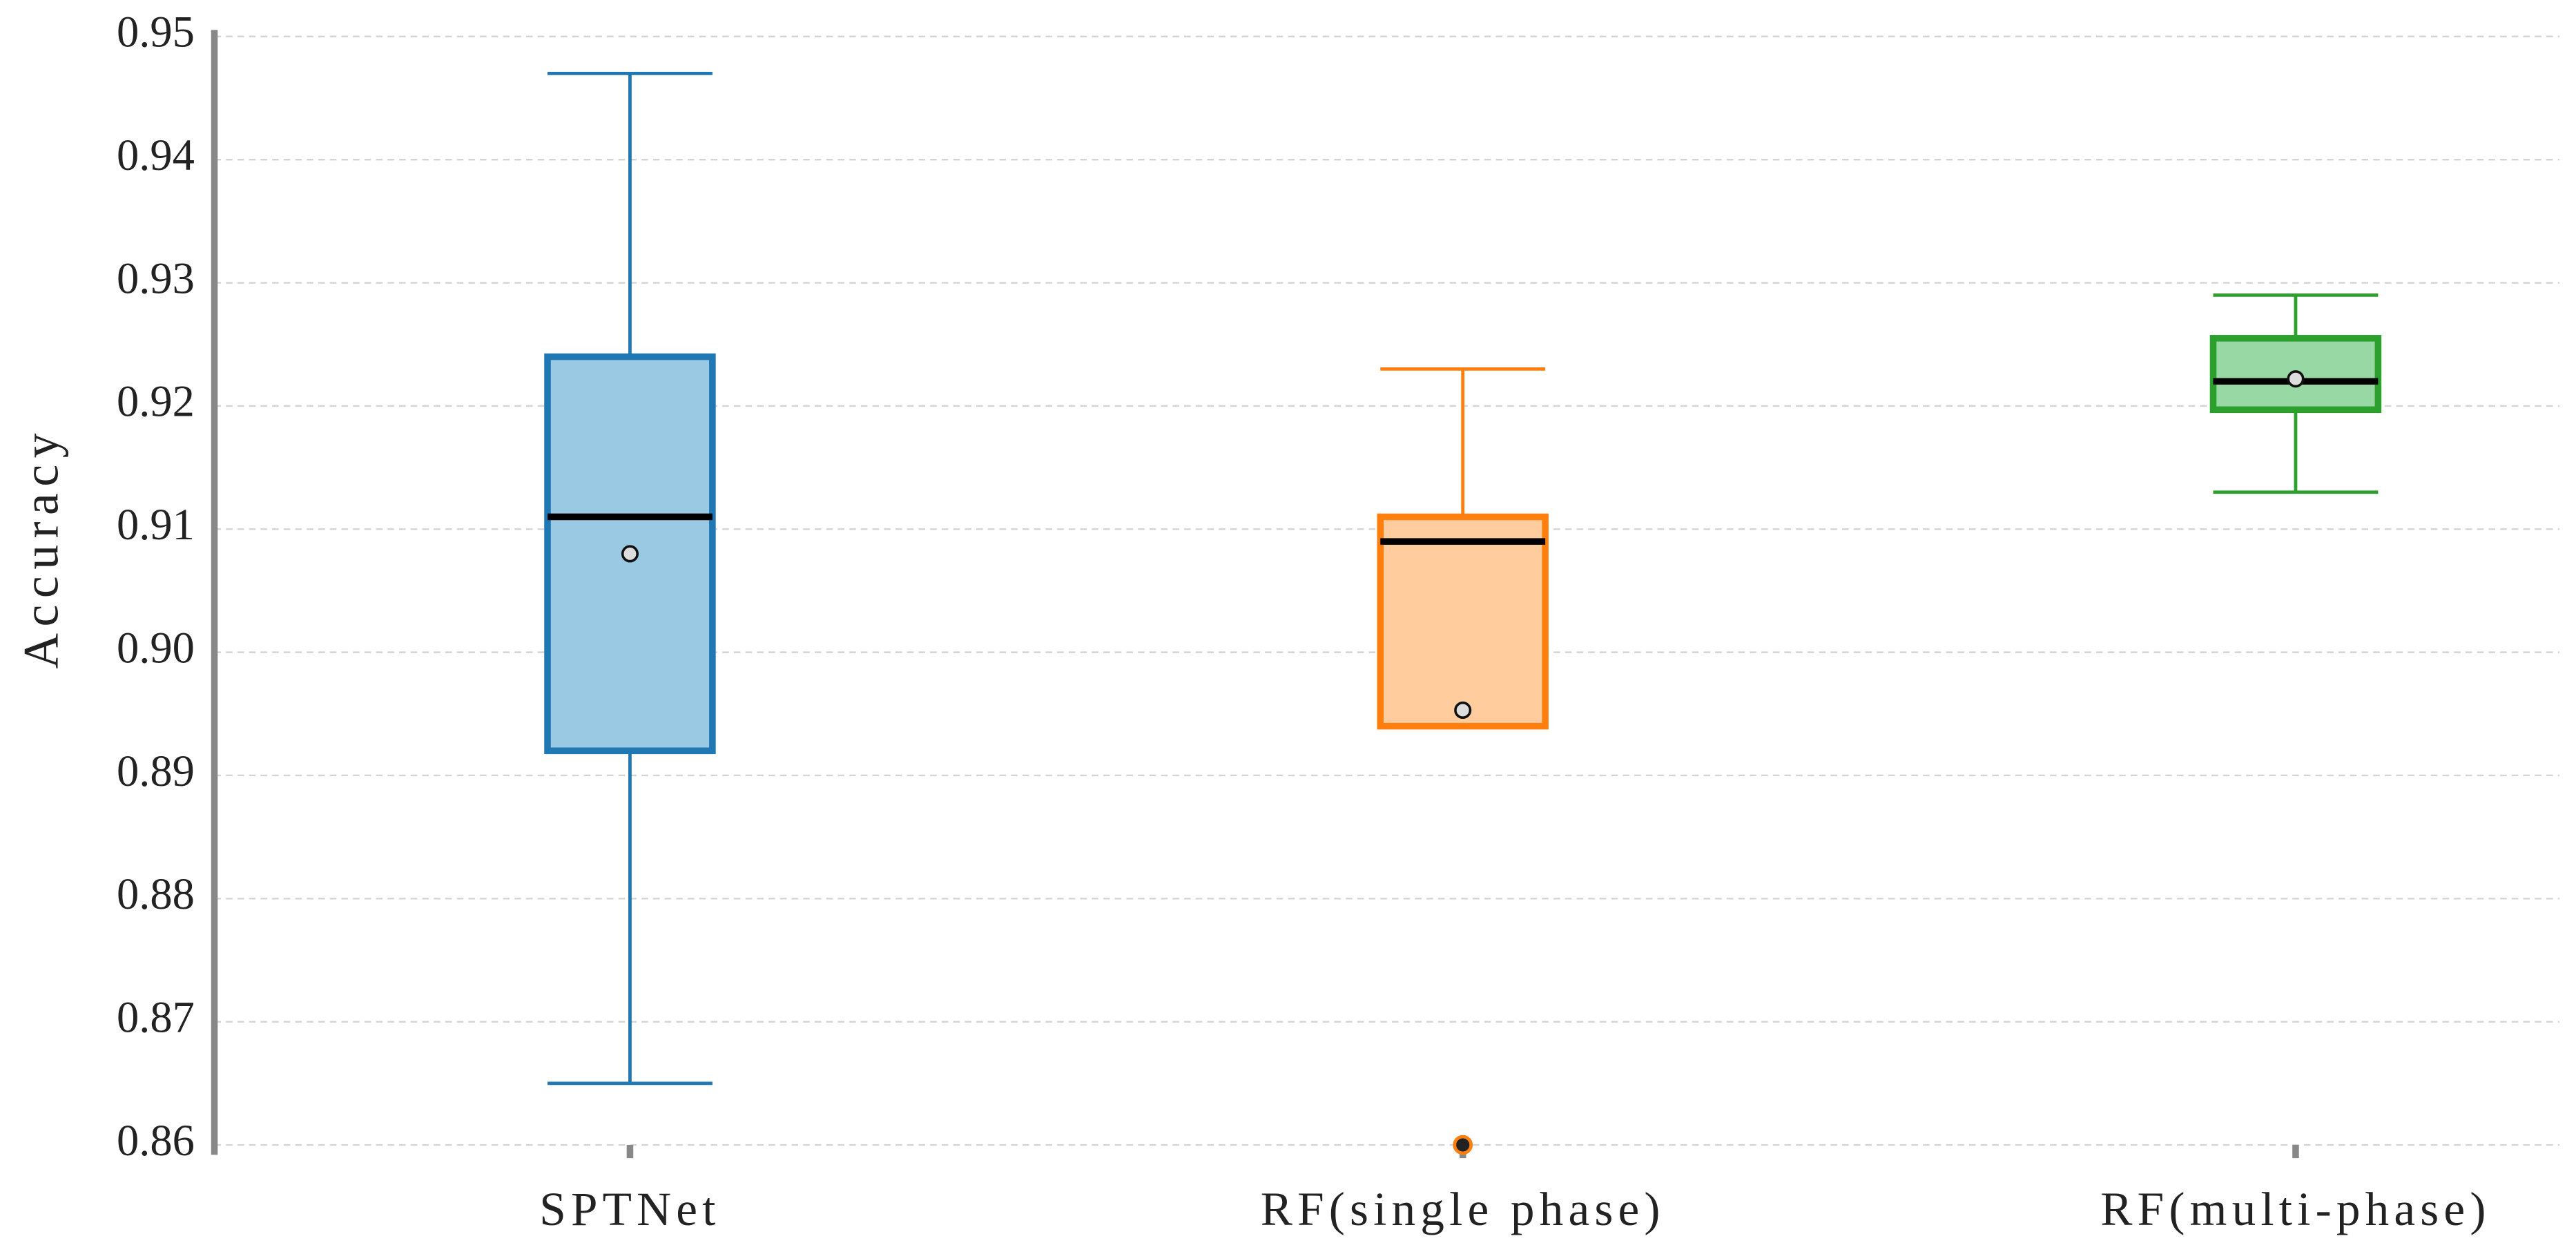 The width and height of the screenshot is (2576, 1254). I want to click on y-tick-label: 0.93, so click(156, 277).